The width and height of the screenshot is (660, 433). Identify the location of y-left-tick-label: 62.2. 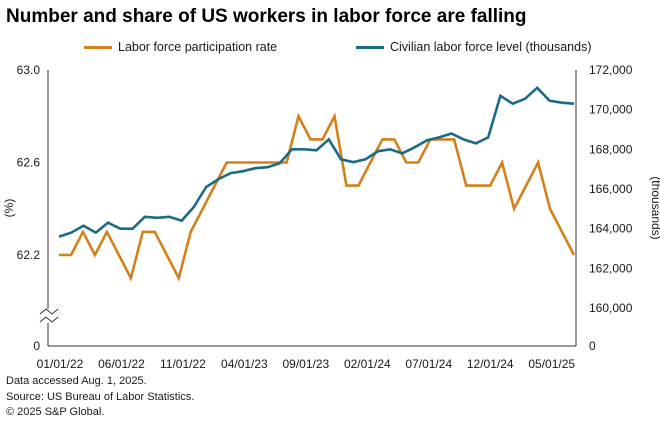
(29, 255).